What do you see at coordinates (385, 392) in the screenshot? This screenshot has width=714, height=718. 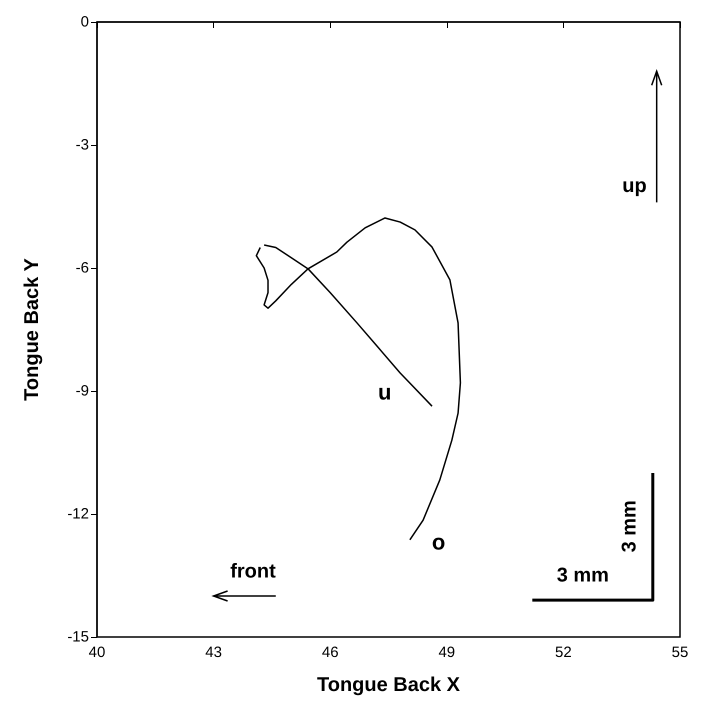 I see `series-label: u` at bounding box center [385, 392].